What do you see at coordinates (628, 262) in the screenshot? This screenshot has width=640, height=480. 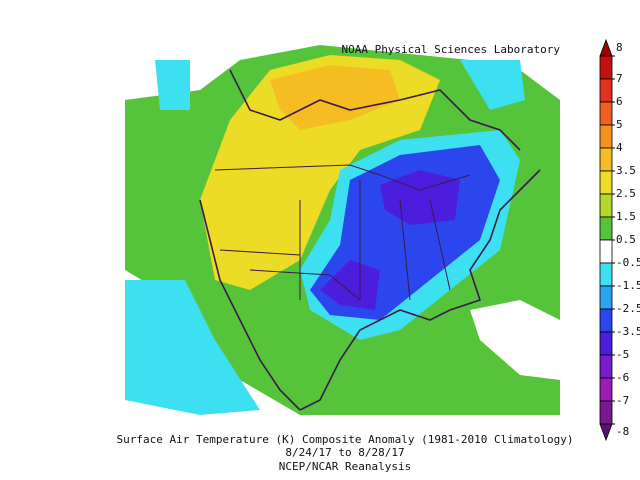 I see `colorbar-label: -0.5` at bounding box center [628, 262].